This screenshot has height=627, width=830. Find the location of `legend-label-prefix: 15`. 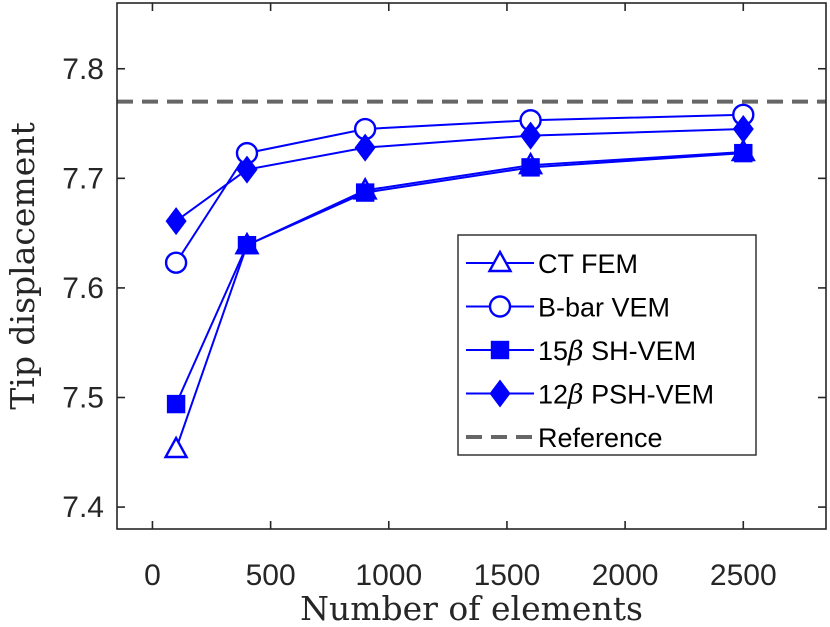

legend-label-prefix: 15 is located at coordinates (553, 351).